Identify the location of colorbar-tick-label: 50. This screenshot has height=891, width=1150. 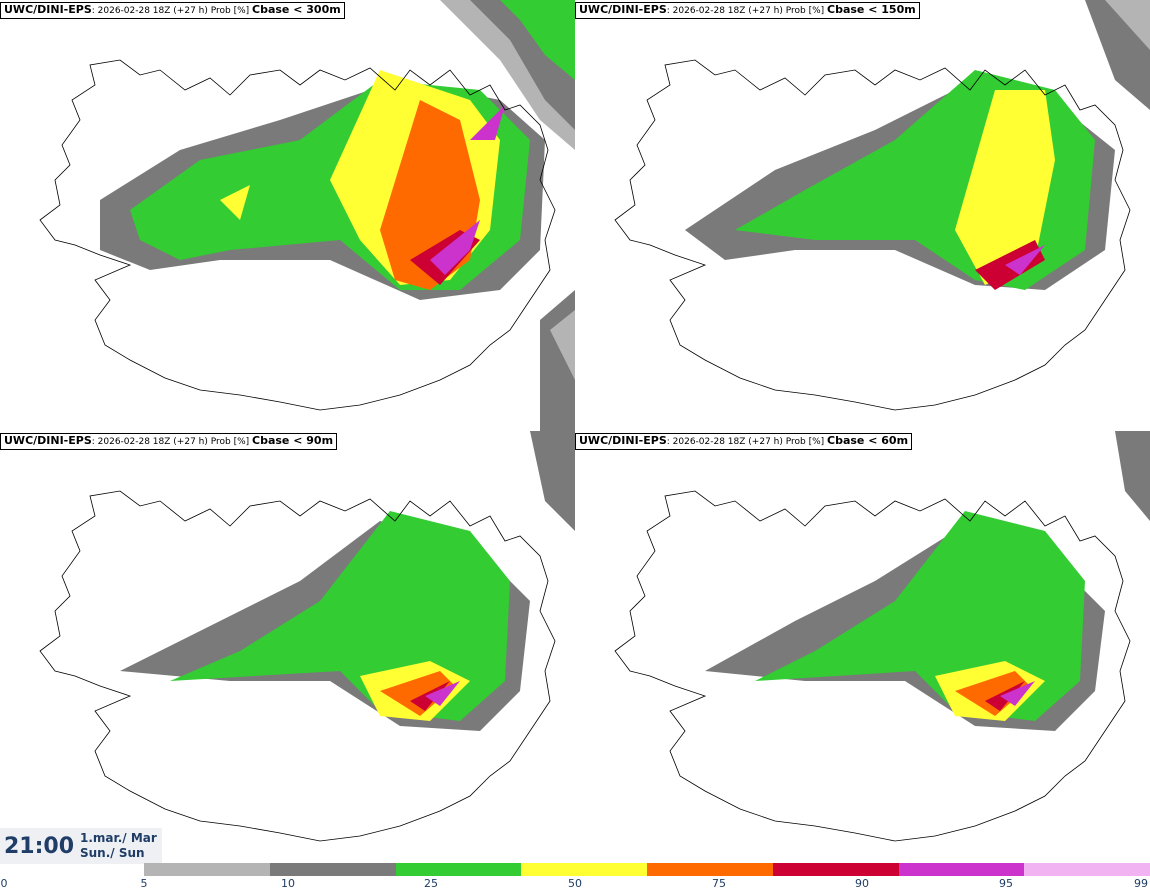
(575, 883).